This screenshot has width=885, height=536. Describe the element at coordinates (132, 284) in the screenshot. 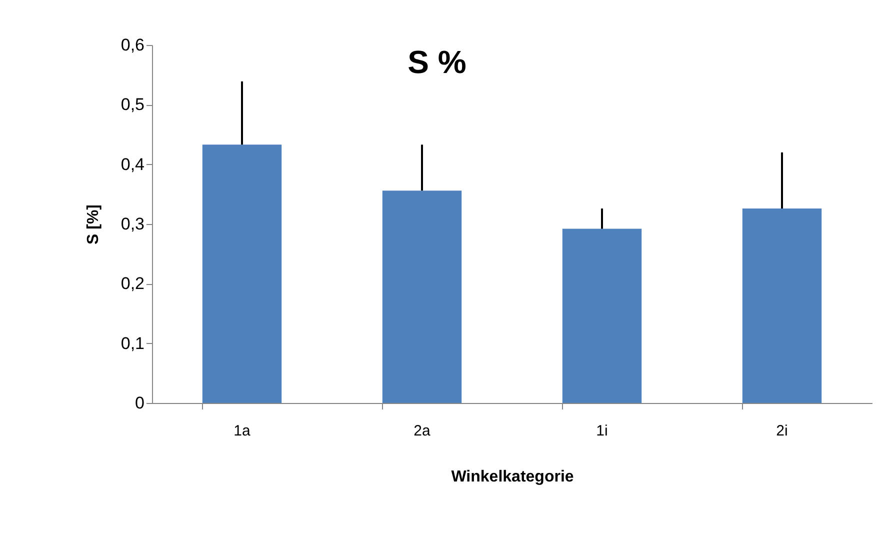

I see `y-tick-label: 0,2` at that location.